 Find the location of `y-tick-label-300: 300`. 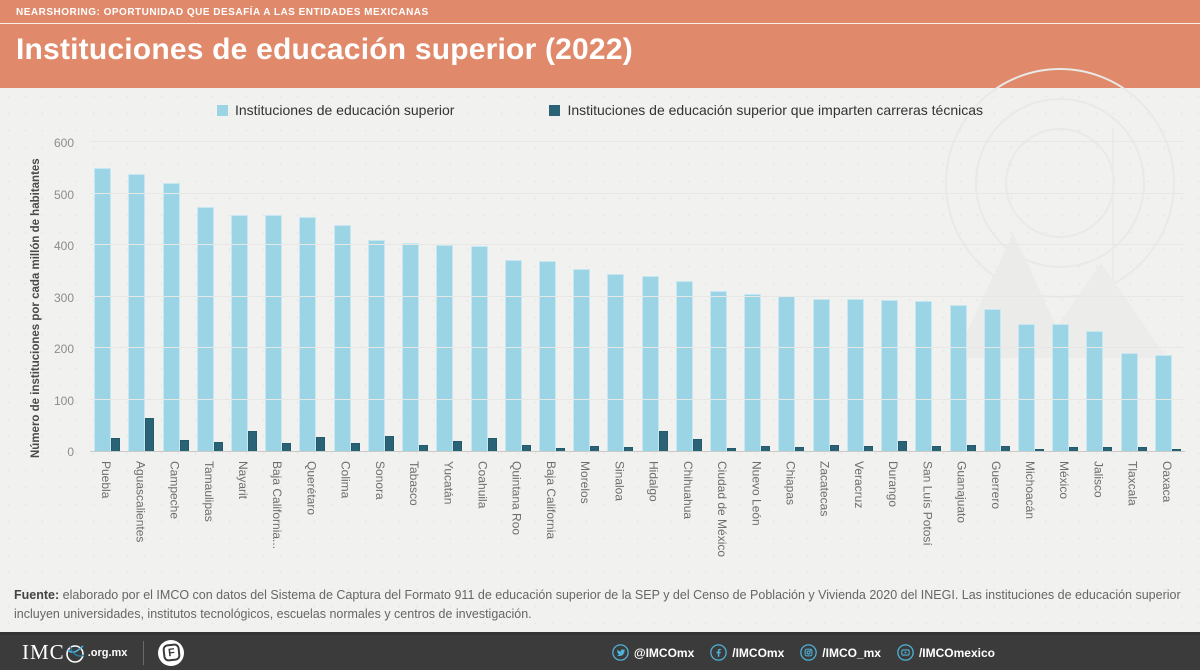

y-tick-label-300: 300 is located at coordinates (63, 297).